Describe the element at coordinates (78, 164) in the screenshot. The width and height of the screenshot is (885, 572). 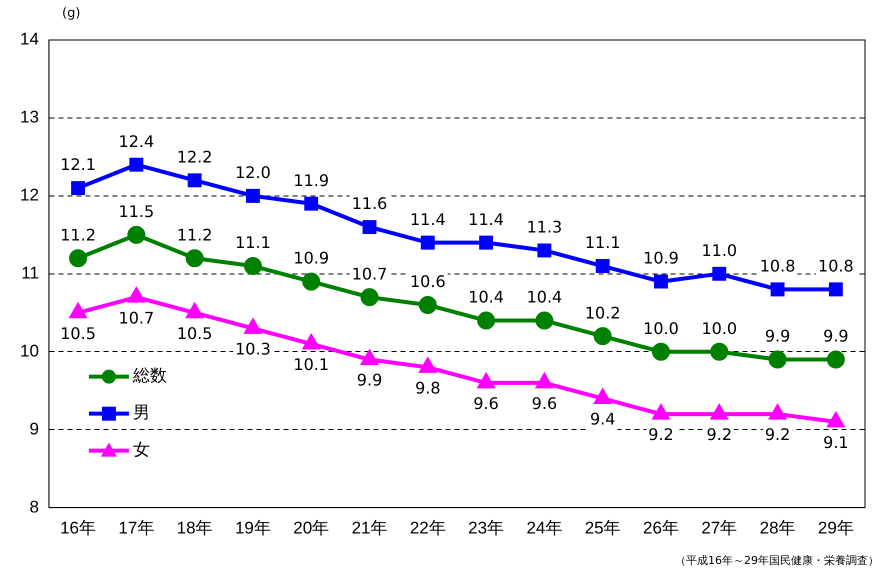
I see `data-label: 12.1` at that location.